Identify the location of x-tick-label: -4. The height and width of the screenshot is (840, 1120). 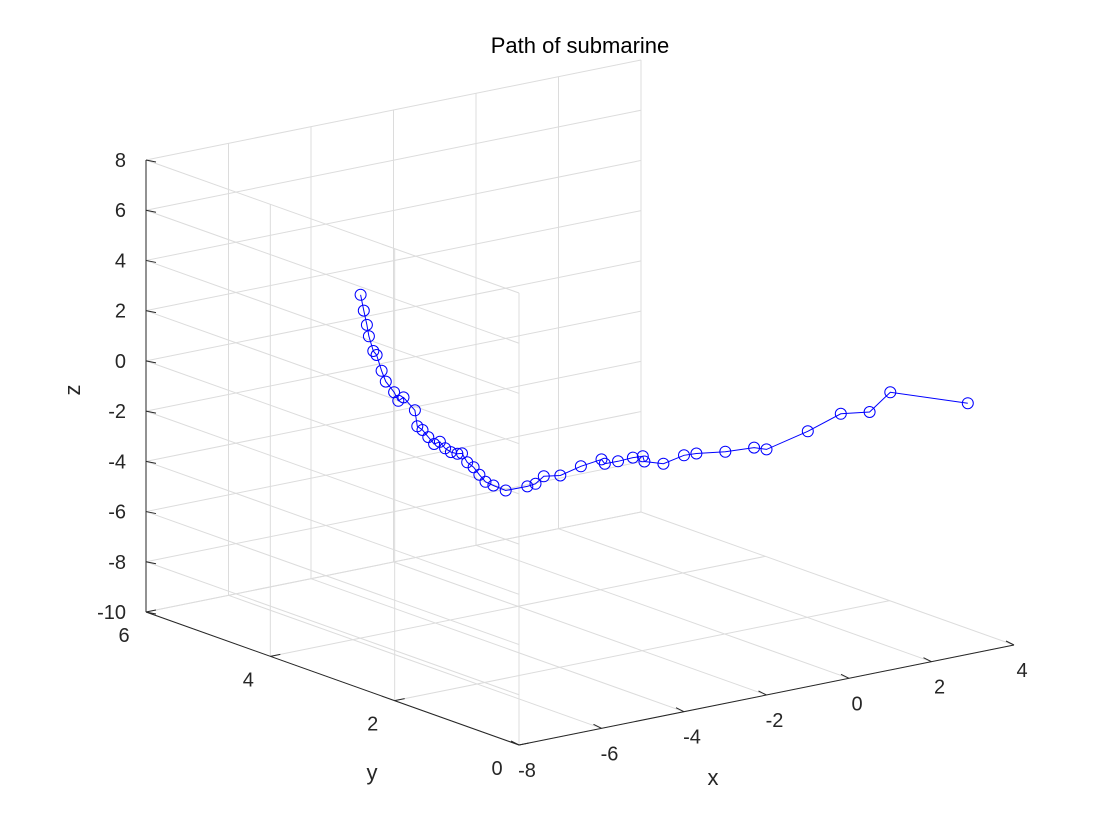
(692, 738).